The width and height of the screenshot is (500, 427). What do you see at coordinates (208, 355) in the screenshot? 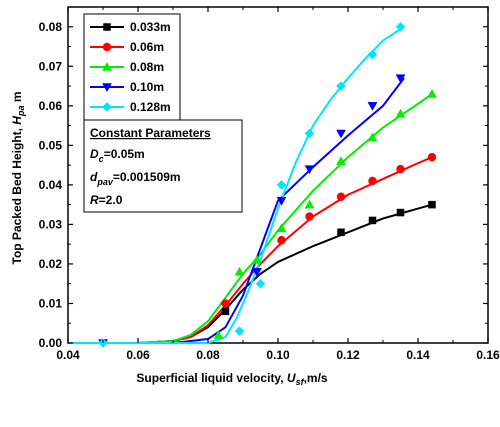
I see `x-tick-label: 0.08` at bounding box center [208, 355].